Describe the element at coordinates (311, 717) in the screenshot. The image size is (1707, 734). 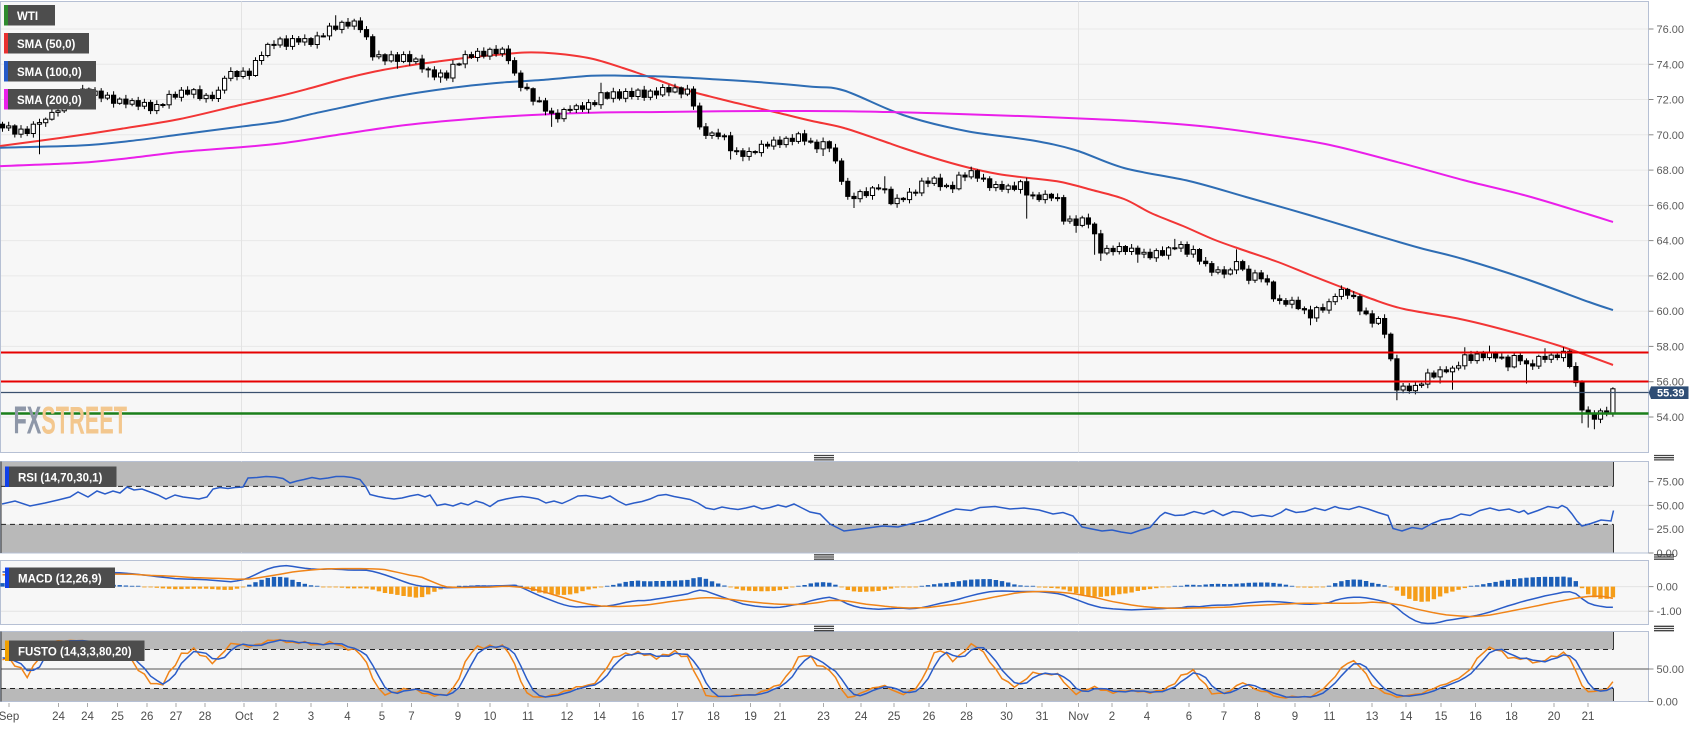
I see `svg-text: 3` at that location.